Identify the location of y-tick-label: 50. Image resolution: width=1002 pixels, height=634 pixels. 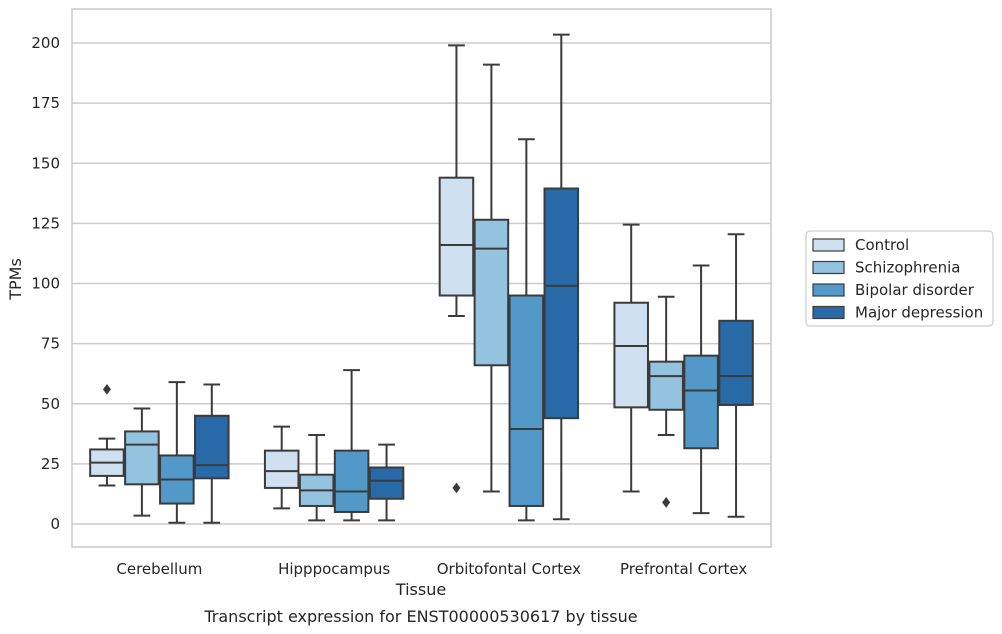
(50, 404).